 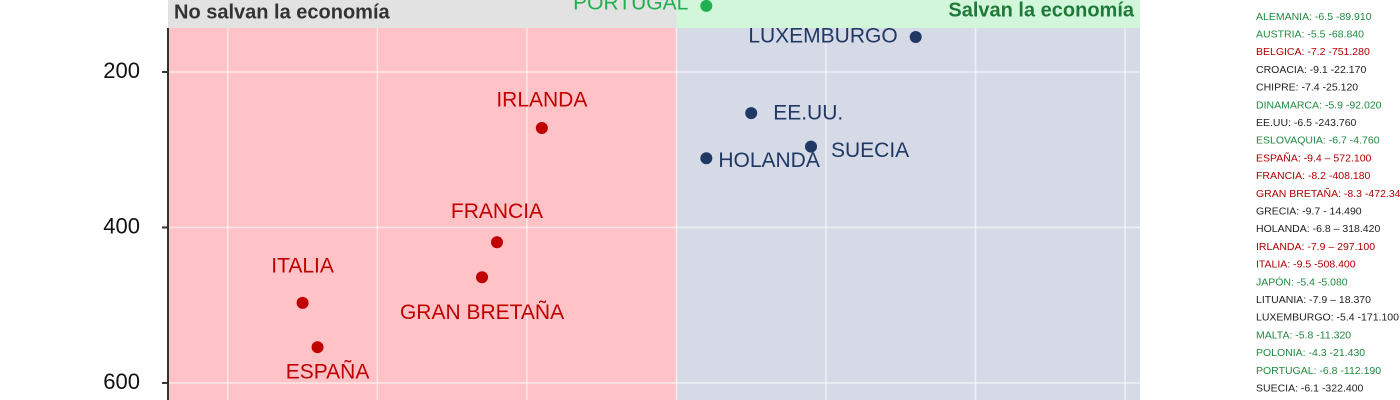 What do you see at coordinates (1328, 193) in the screenshot?
I see `legend-entry: GRAN BRETAÑA: -8.3 -472.340` at bounding box center [1328, 193].